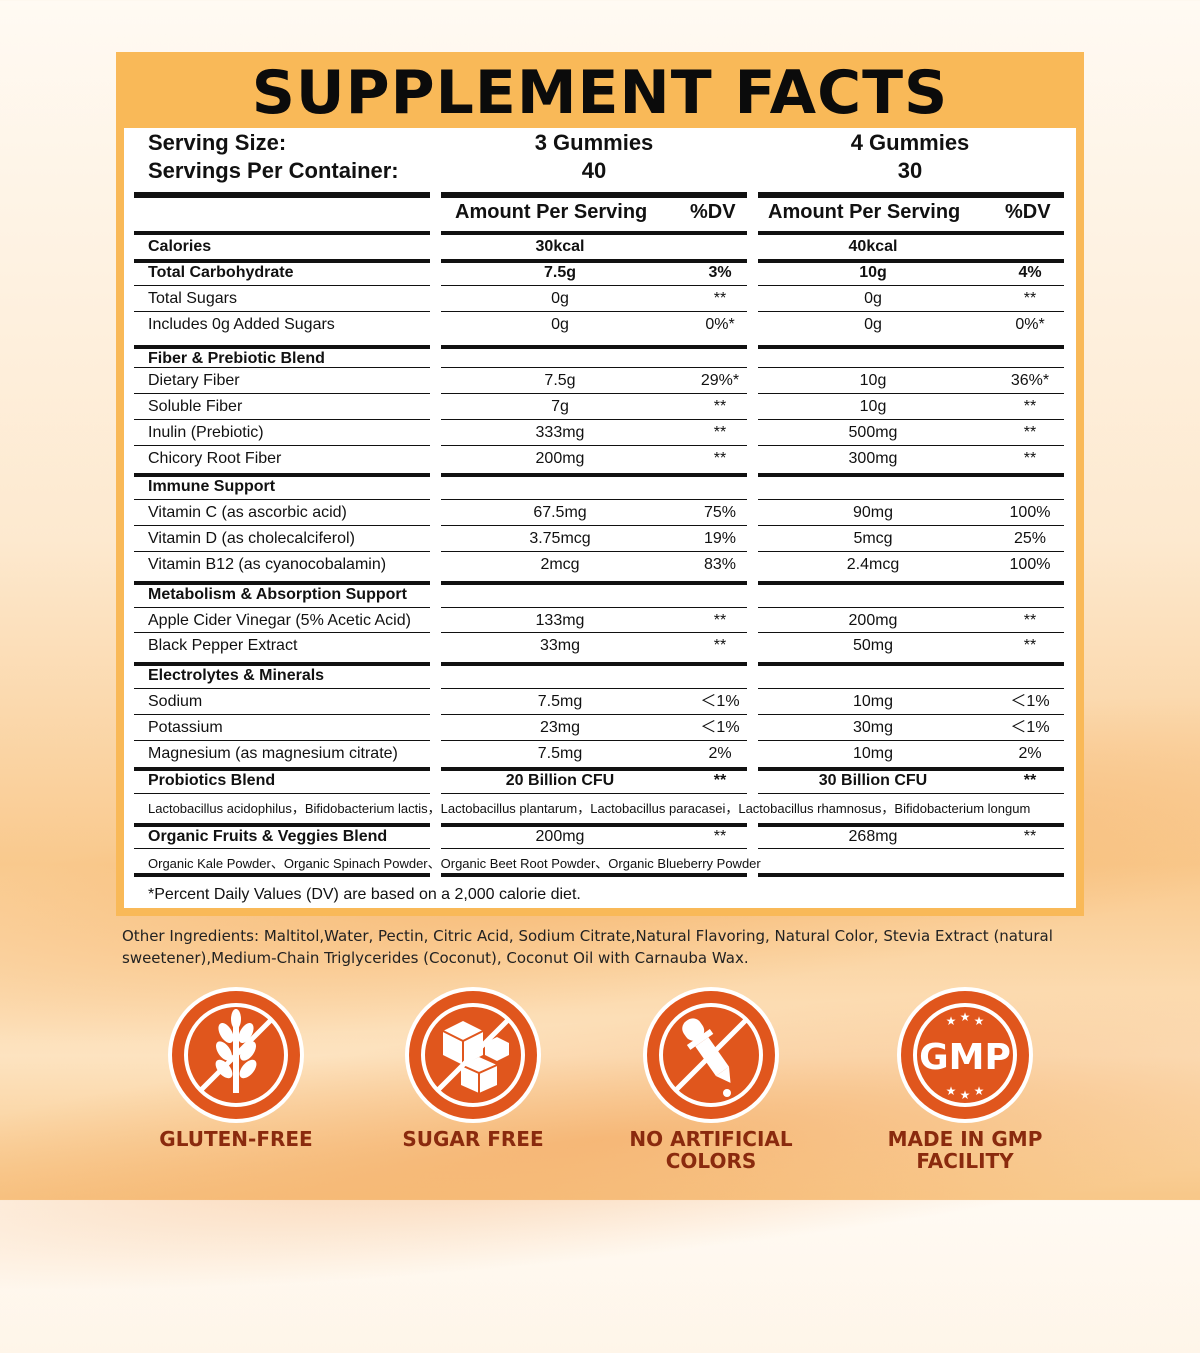 The width and height of the screenshot is (1200, 1353). I want to click on nutrient-name: Calories, so click(180, 246).